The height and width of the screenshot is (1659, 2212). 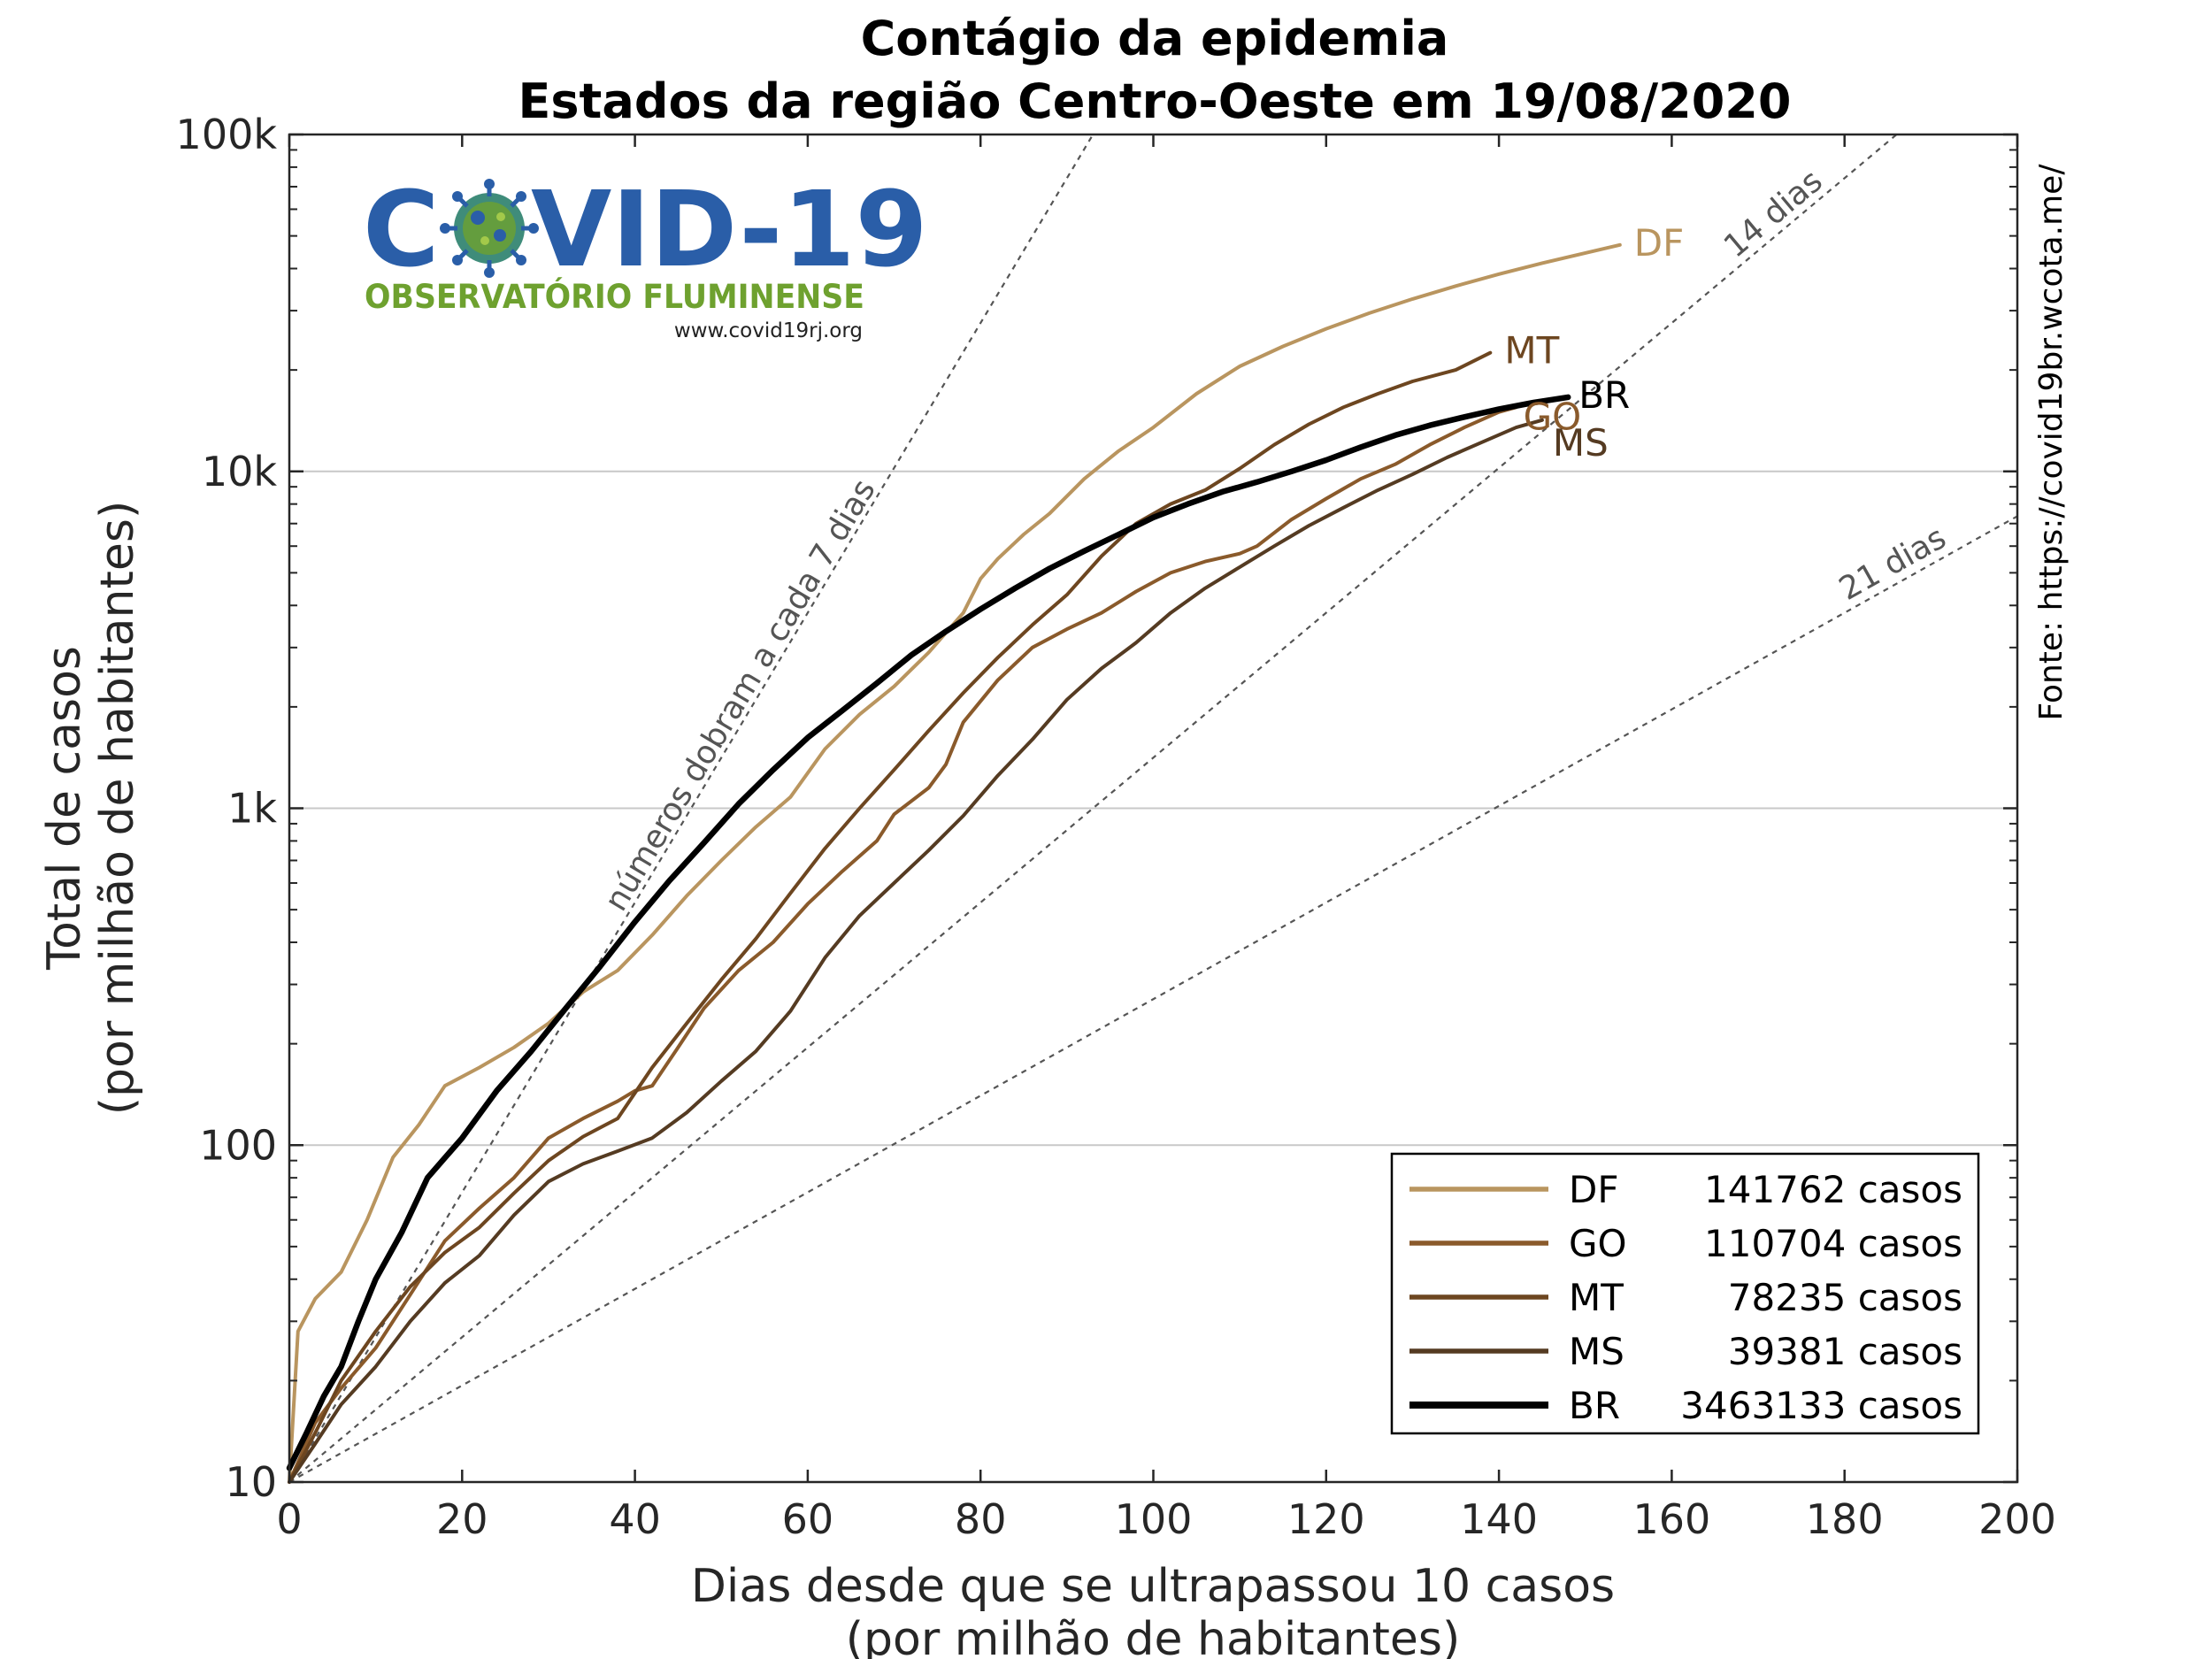 I want to click on end-label-df: DF, so click(x=1660, y=243).